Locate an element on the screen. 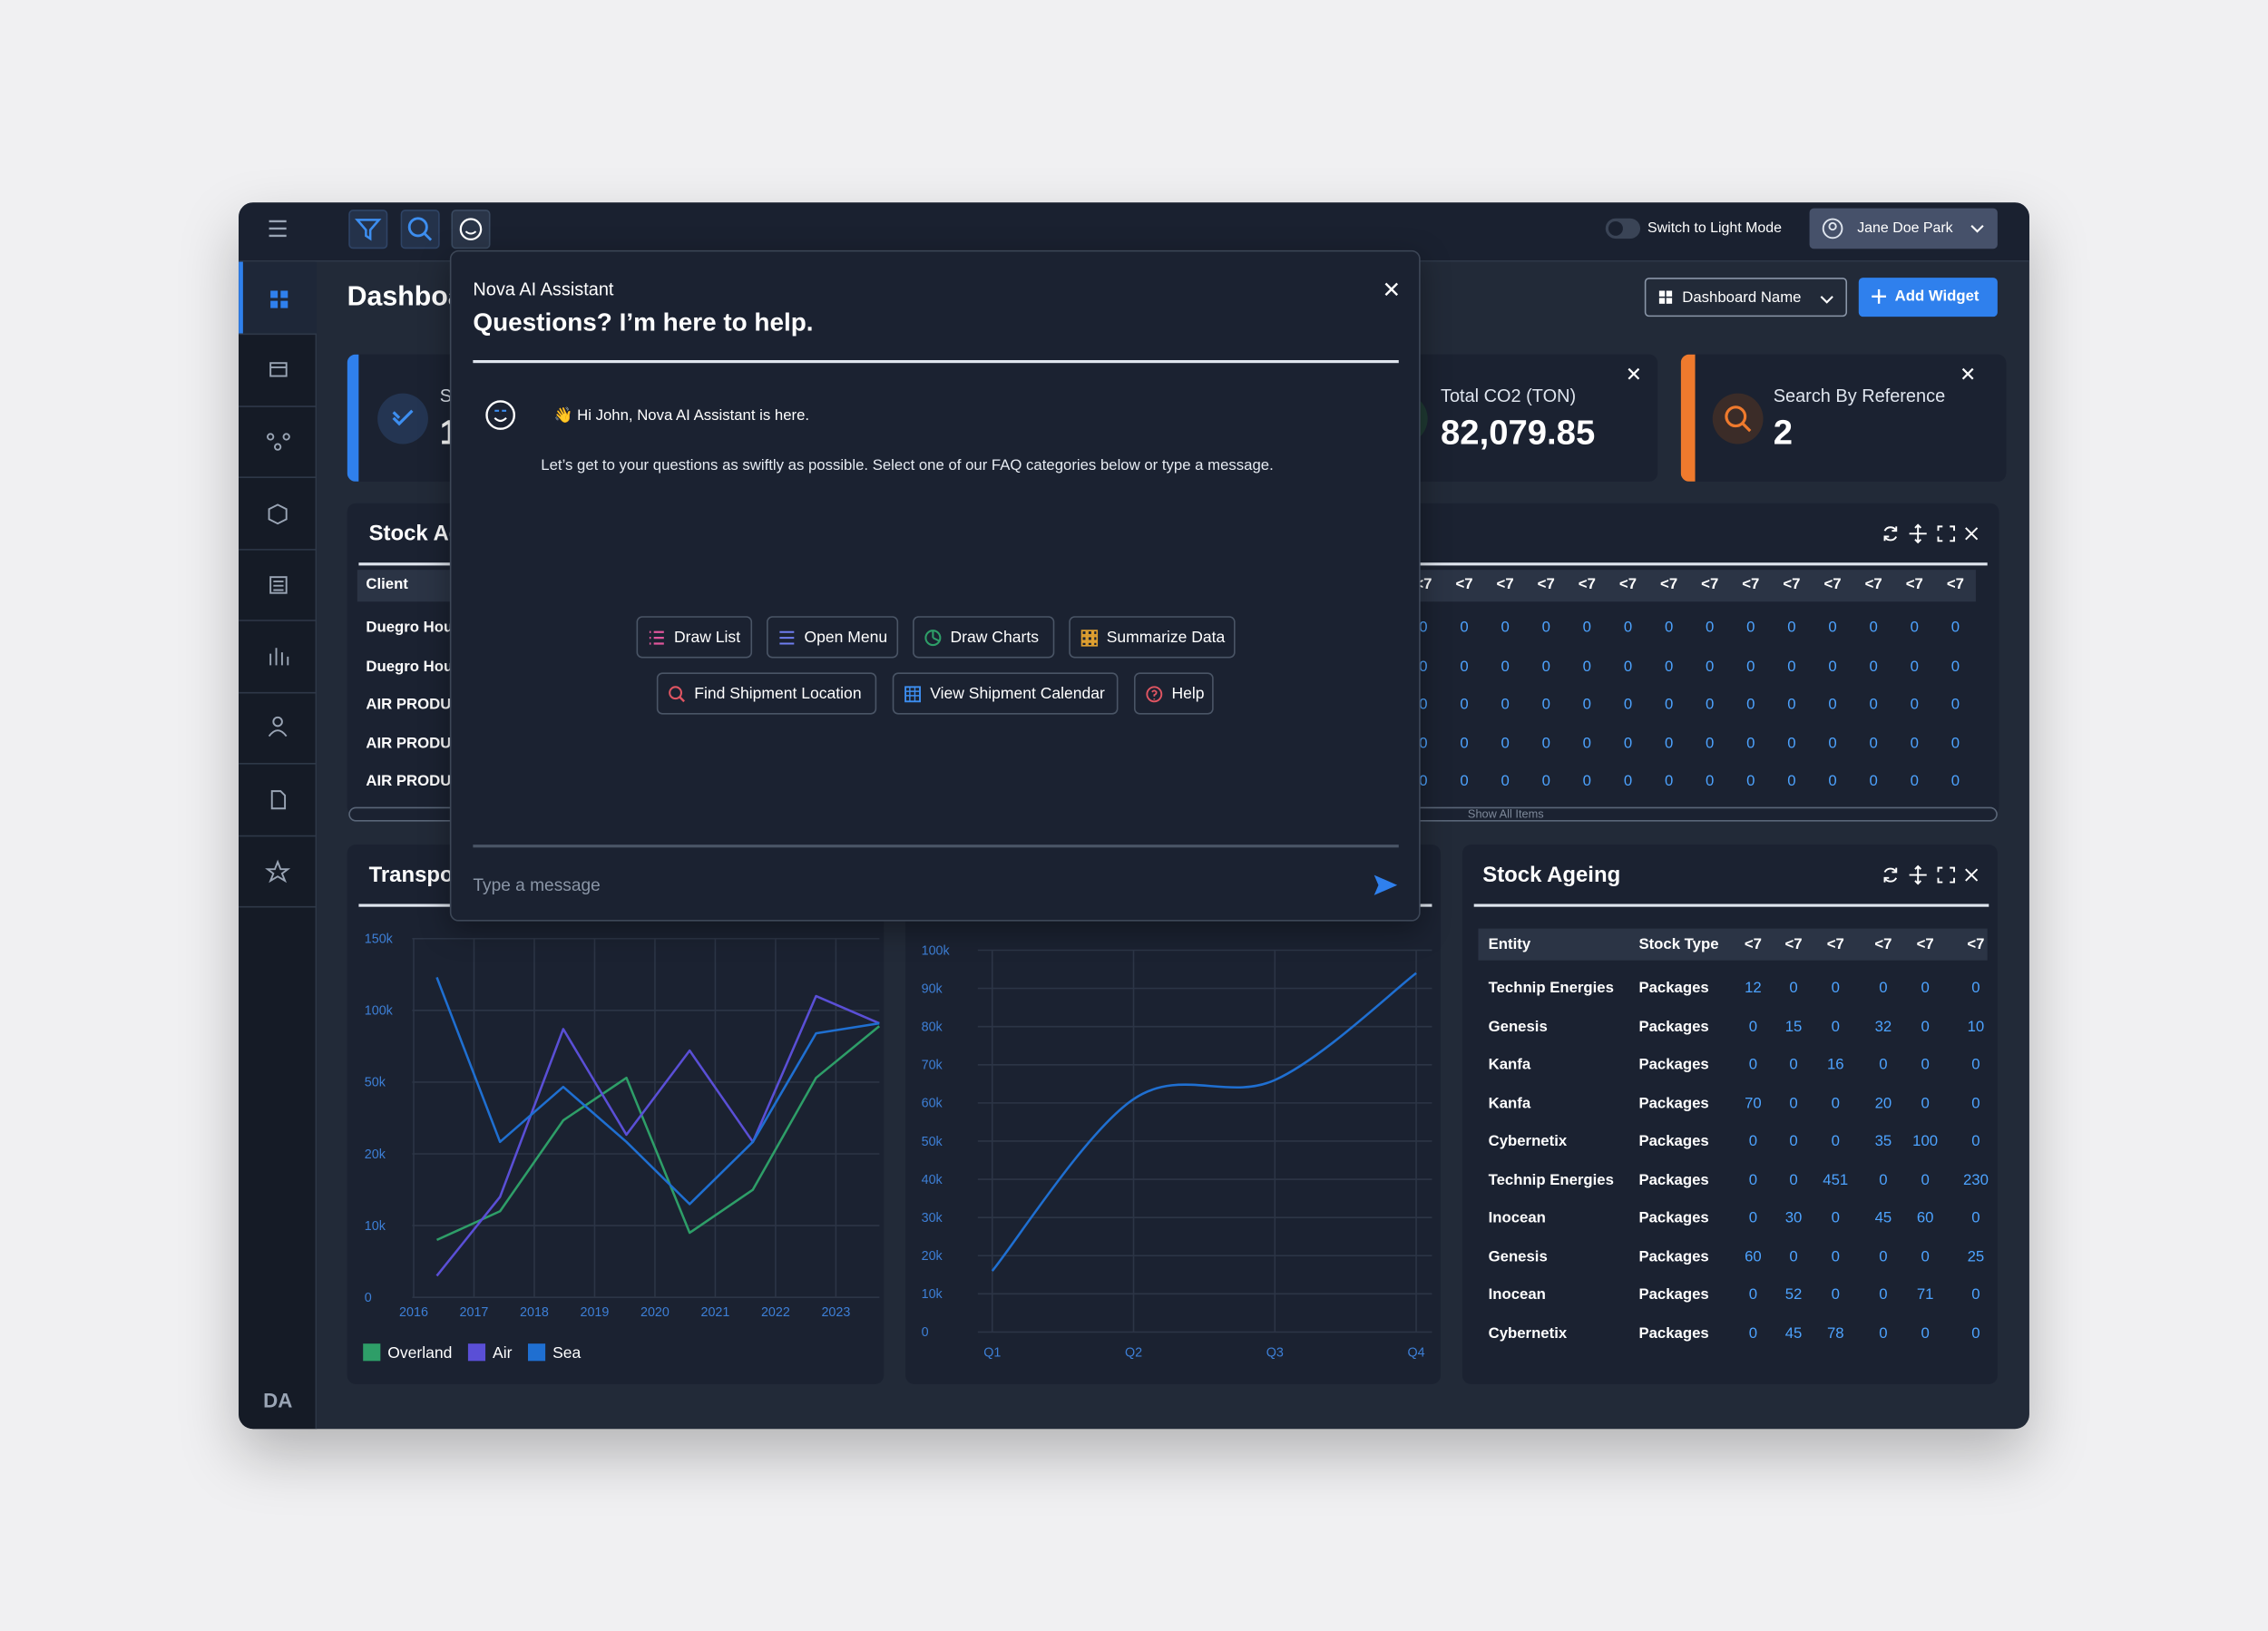 The height and width of the screenshot is (1631, 2268). y-tick-label: 10k is located at coordinates (375, 1226).